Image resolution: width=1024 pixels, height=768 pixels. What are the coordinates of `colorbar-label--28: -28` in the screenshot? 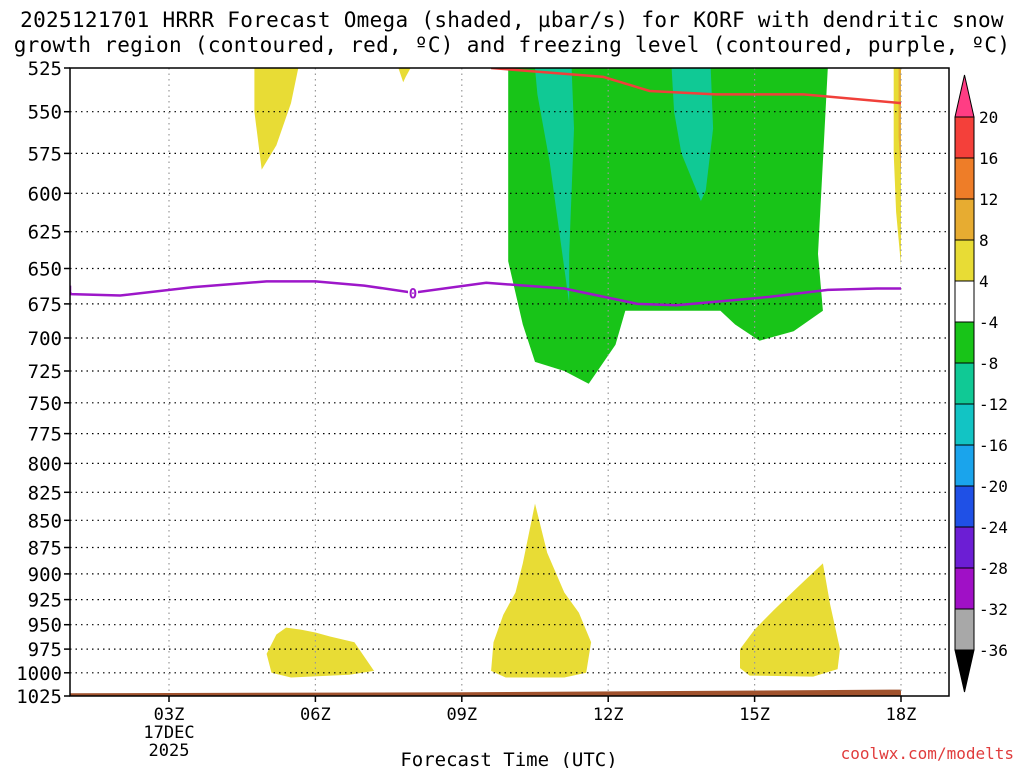 It's located at (993, 568).